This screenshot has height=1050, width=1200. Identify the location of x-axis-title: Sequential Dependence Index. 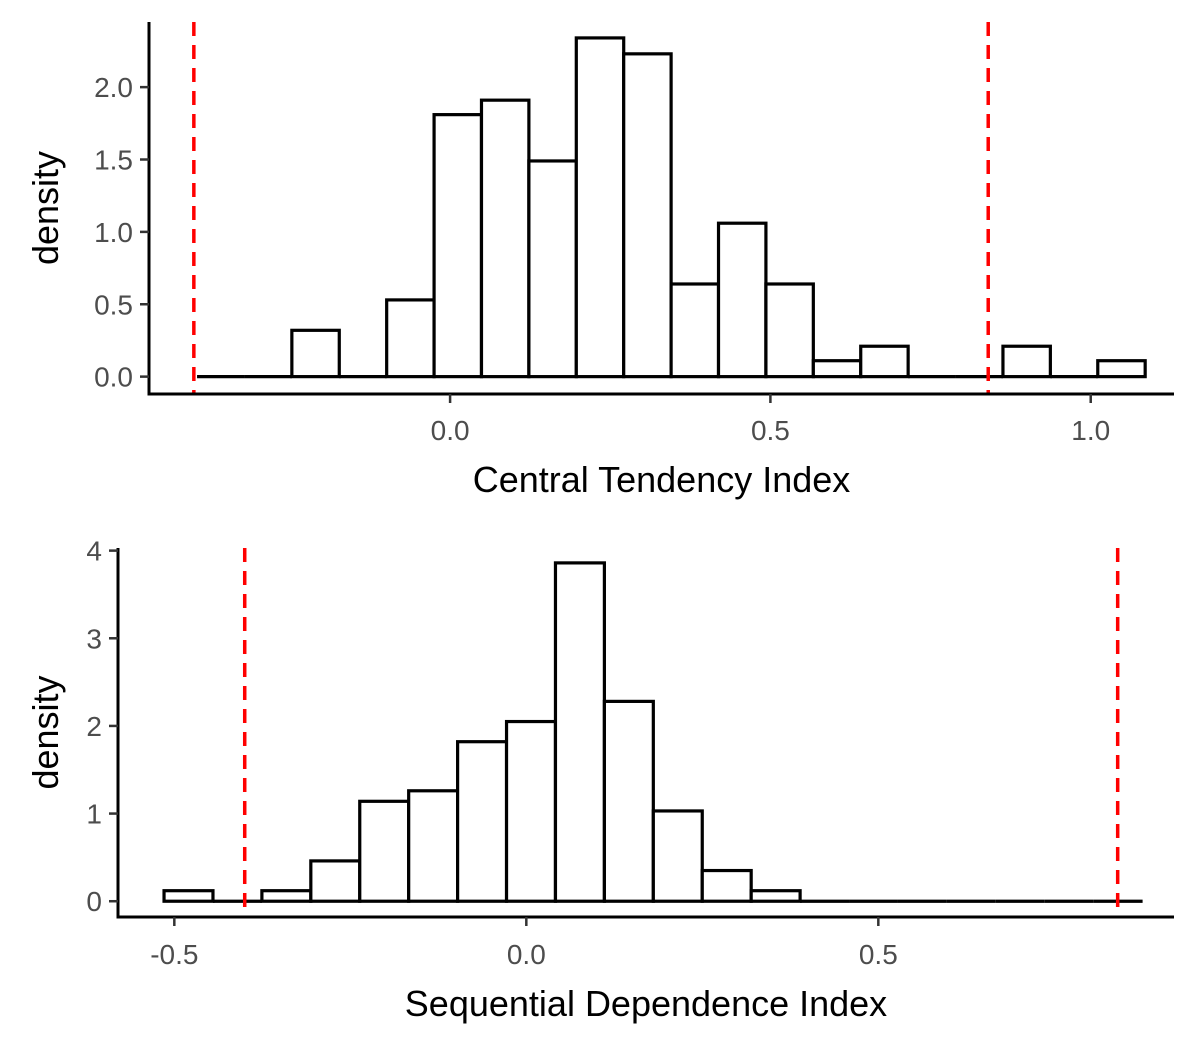
(646, 1003).